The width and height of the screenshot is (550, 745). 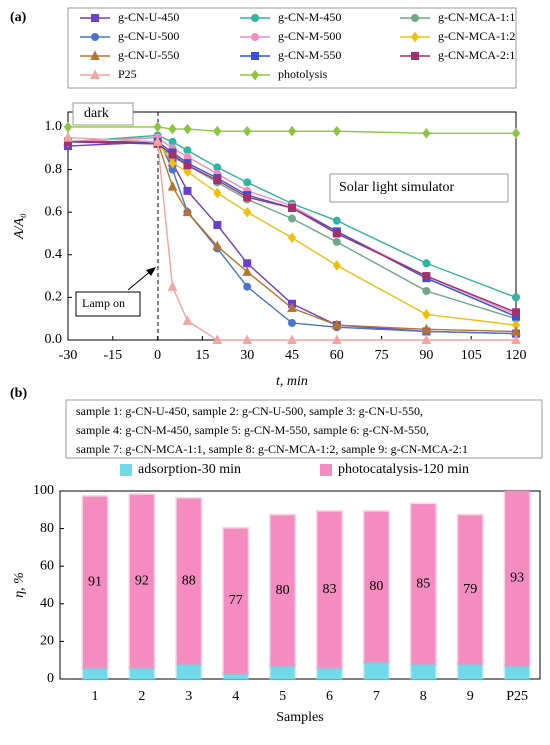 I want to click on data-label: 80, so click(x=376, y=586).